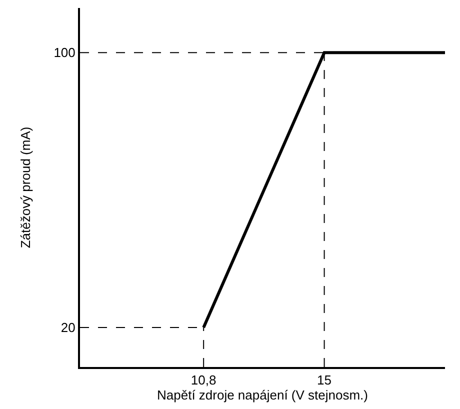 The image size is (460, 409). I want to click on x-tick-label: 10,8, so click(203, 380).